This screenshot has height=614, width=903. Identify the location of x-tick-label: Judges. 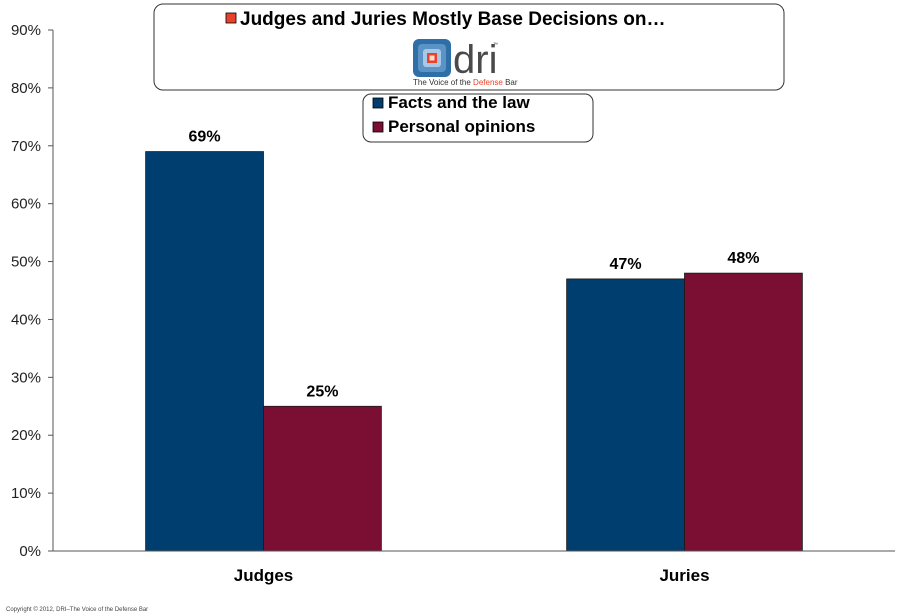
(264, 575).